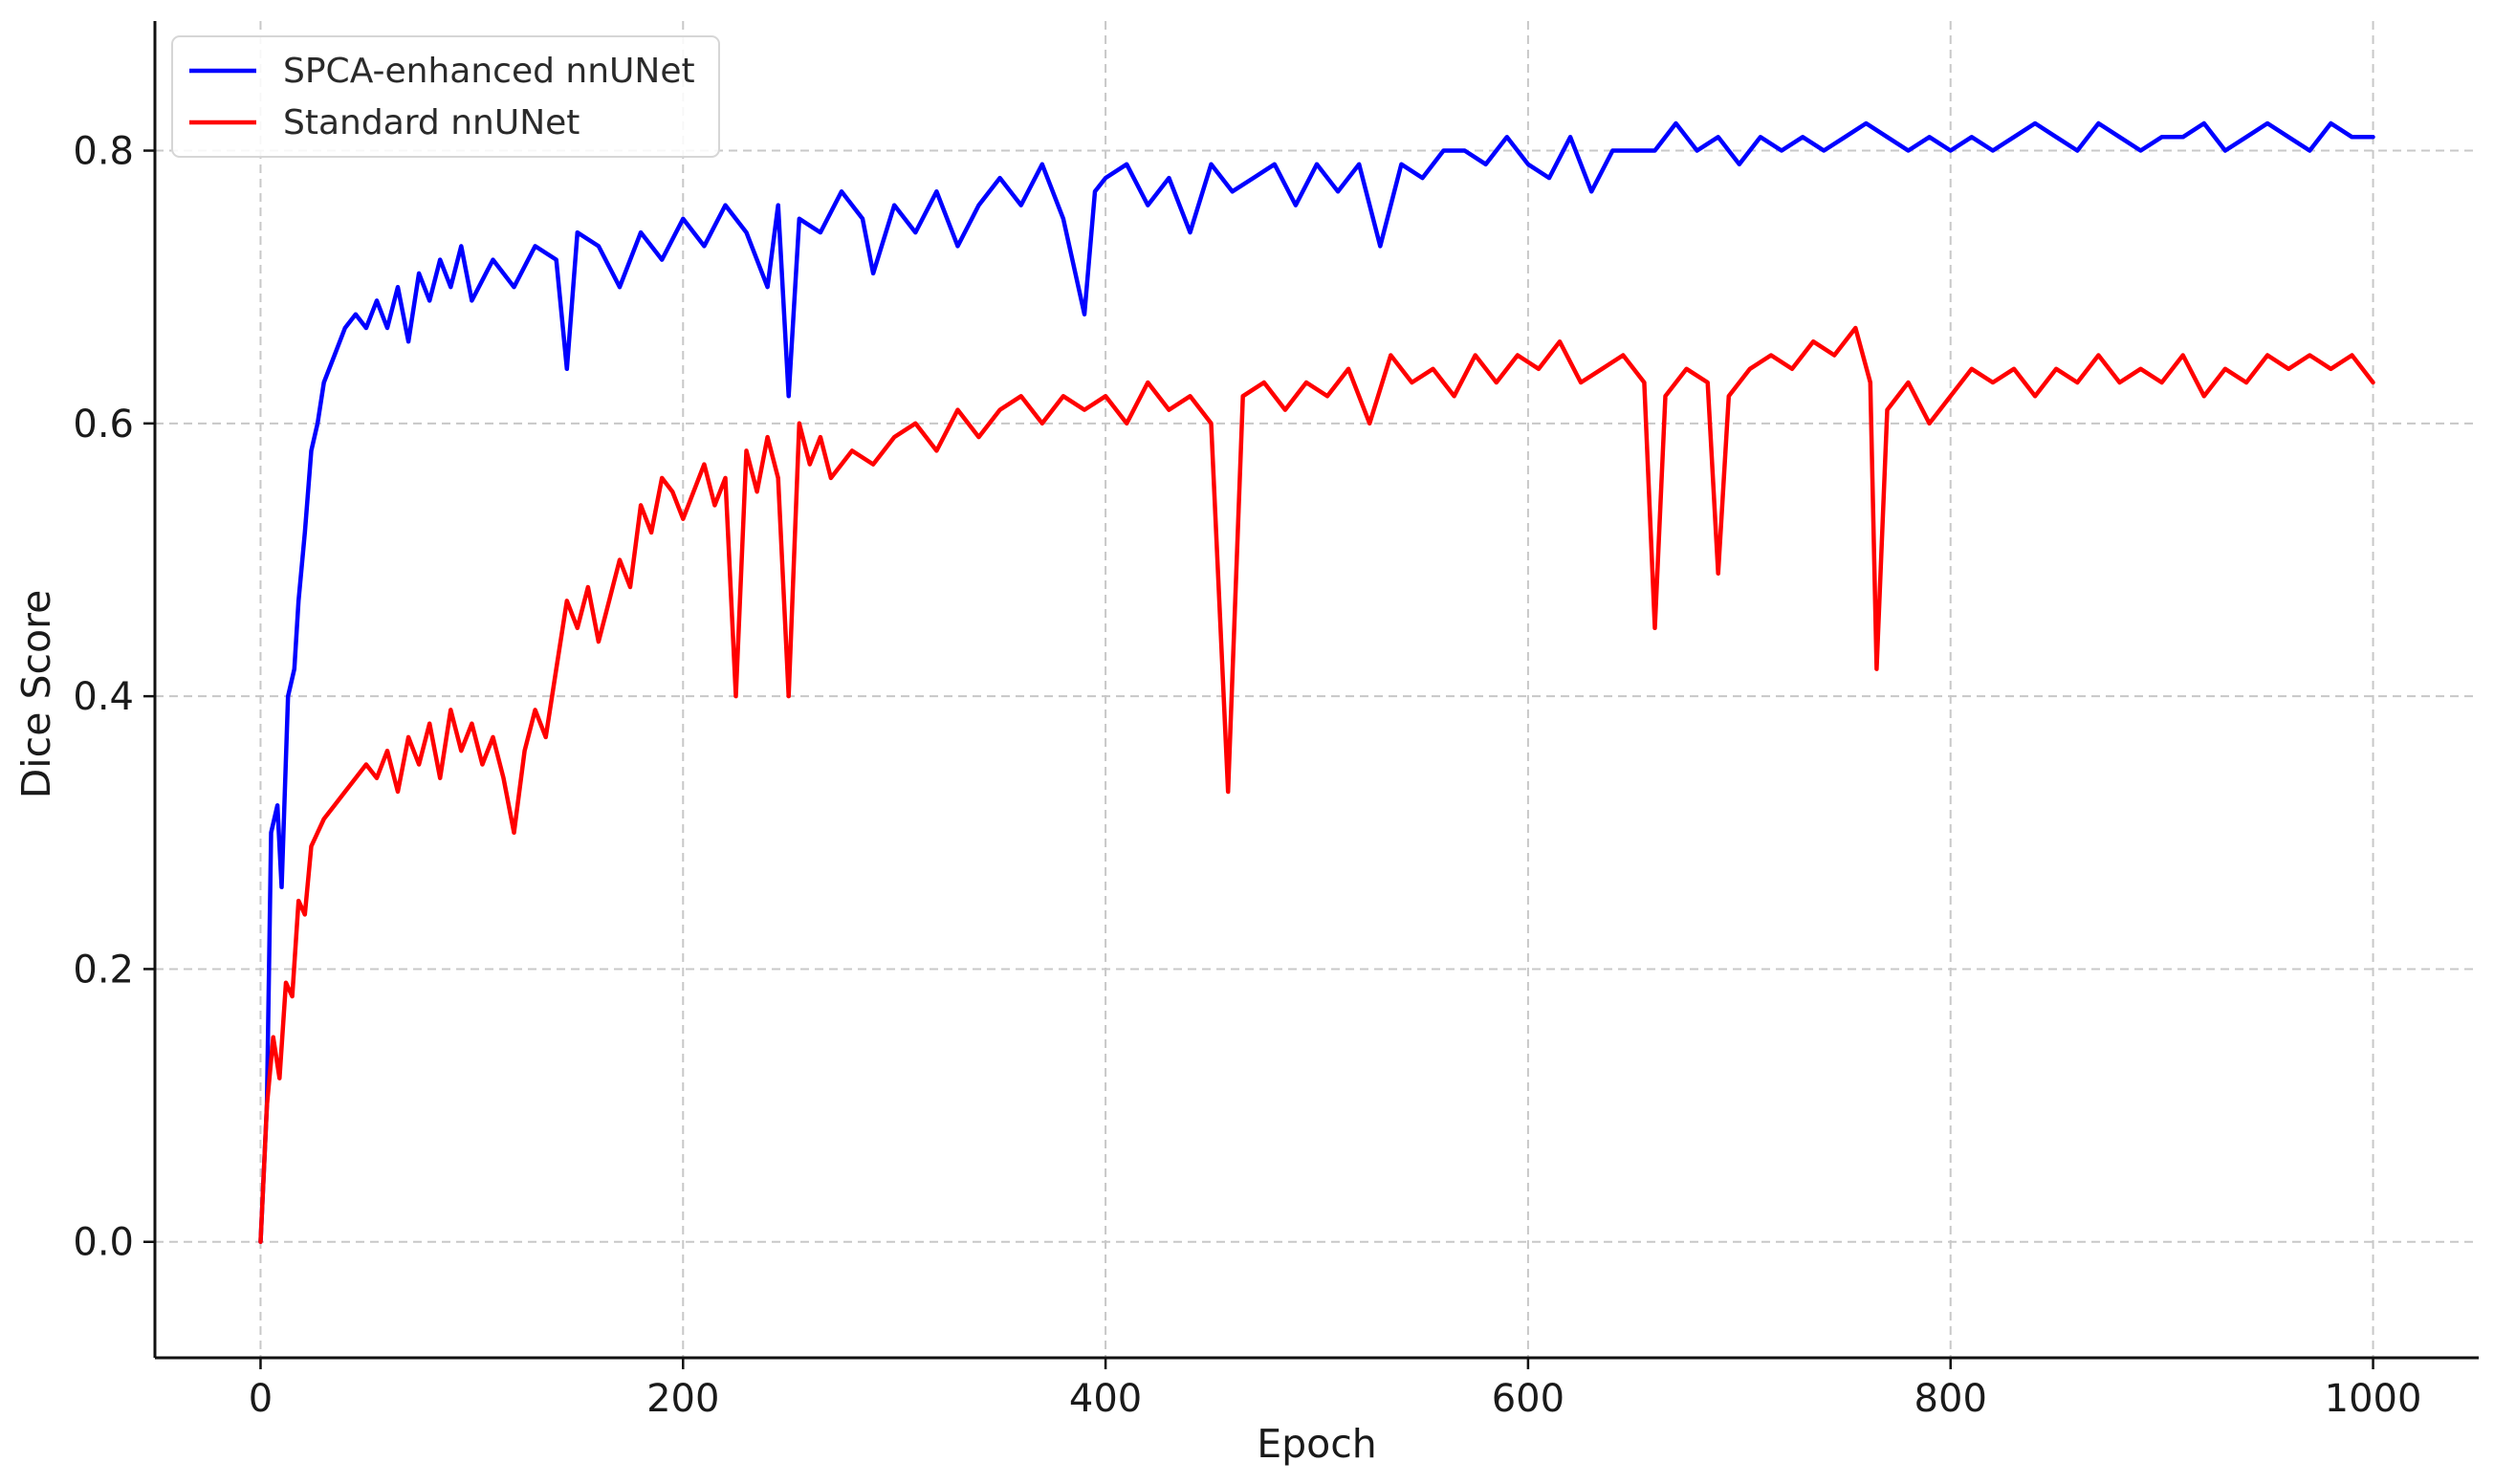  Describe the element at coordinates (1528, 1399) in the screenshot. I see `x-tick-label: 600` at that location.